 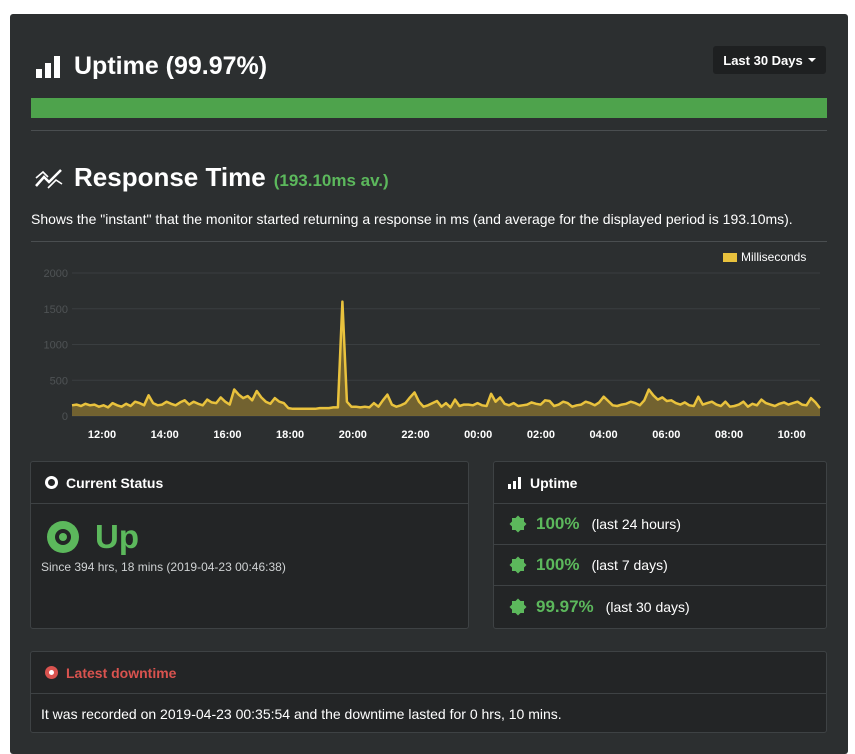 I want to click on x-tick-label: 00:00, so click(x=478, y=435).